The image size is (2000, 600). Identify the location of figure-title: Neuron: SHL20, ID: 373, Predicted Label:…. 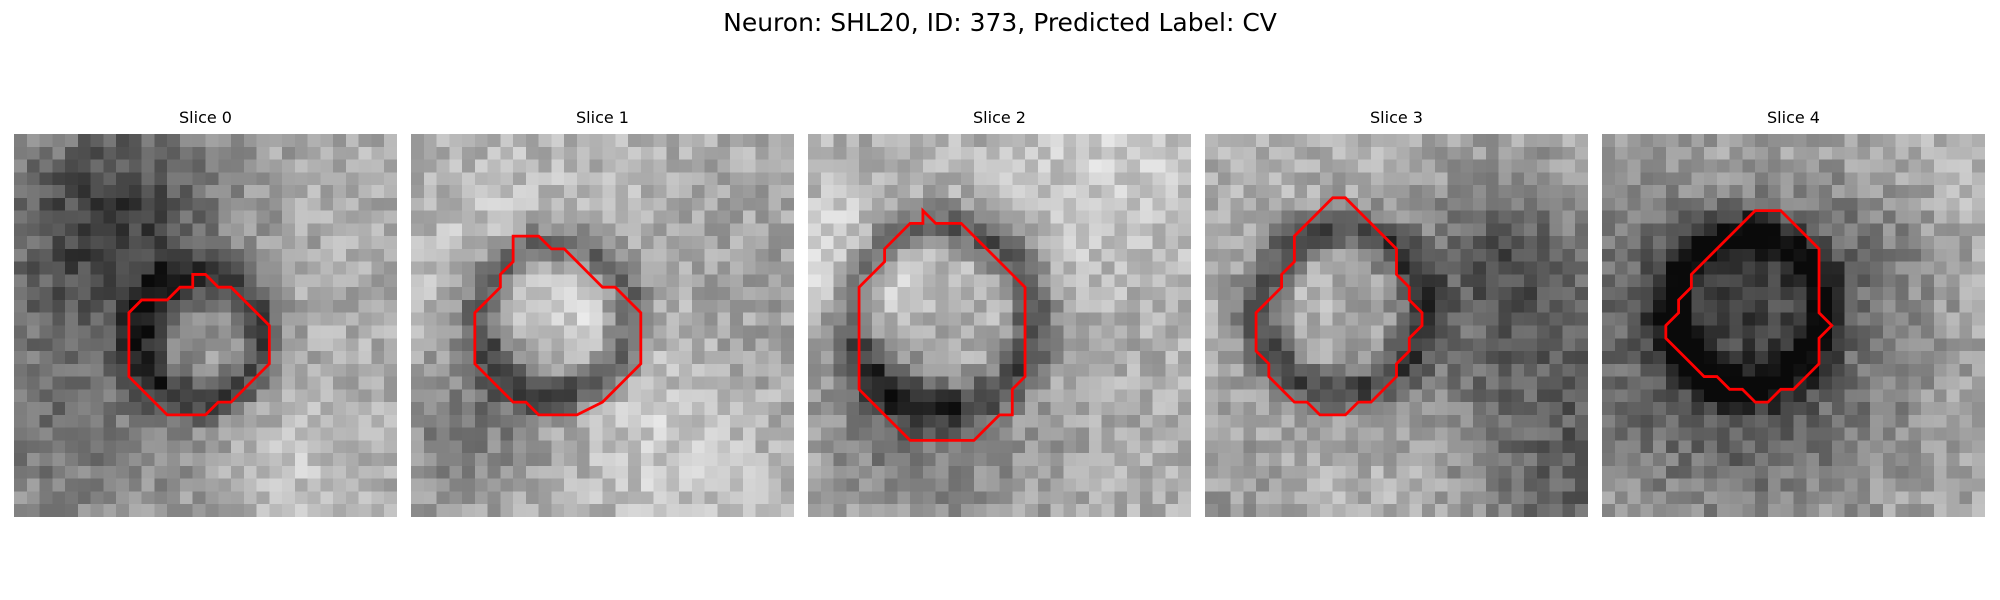
(1000, 22).